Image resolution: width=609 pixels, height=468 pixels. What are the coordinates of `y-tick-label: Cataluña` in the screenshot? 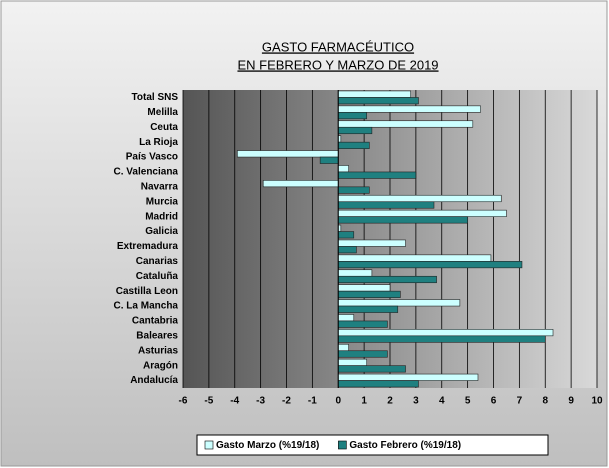 It's located at (157, 276).